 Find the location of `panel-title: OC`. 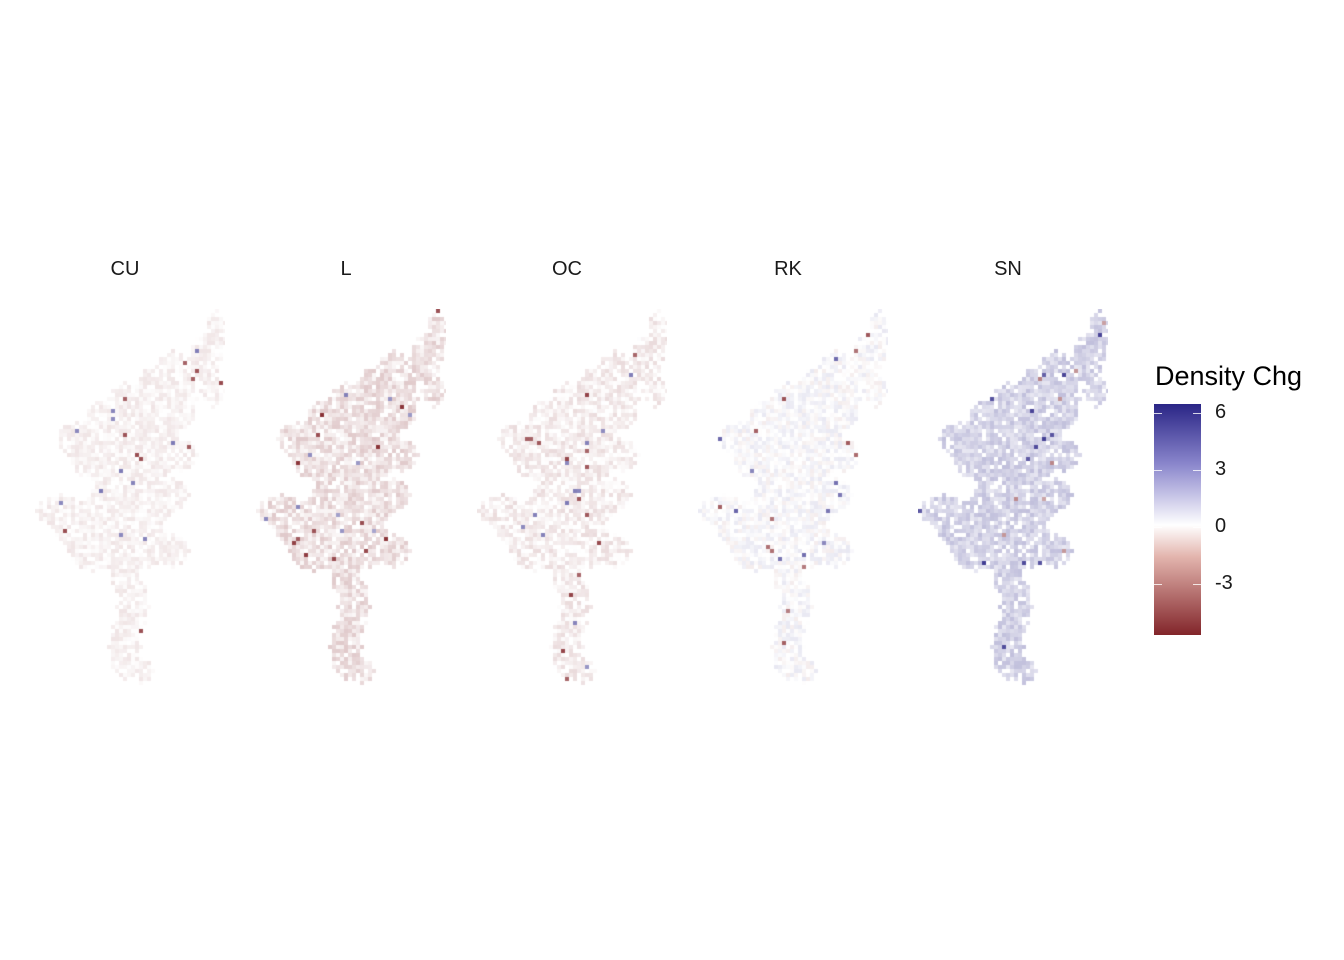

panel-title: OC is located at coordinates (567, 269).